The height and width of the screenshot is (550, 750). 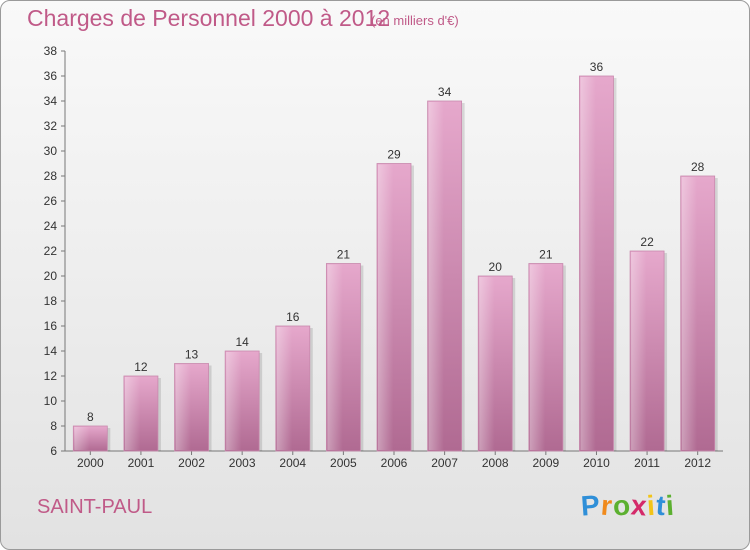 What do you see at coordinates (698, 167) in the screenshot?
I see `bar-value-label: 28` at bounding box center [698, 167].